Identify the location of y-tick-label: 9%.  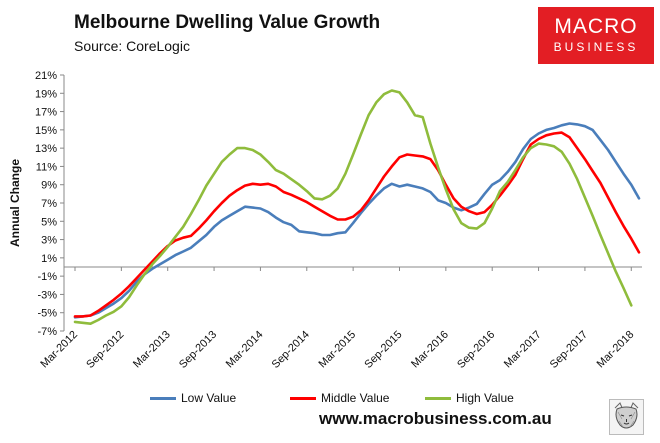
(49, 186).